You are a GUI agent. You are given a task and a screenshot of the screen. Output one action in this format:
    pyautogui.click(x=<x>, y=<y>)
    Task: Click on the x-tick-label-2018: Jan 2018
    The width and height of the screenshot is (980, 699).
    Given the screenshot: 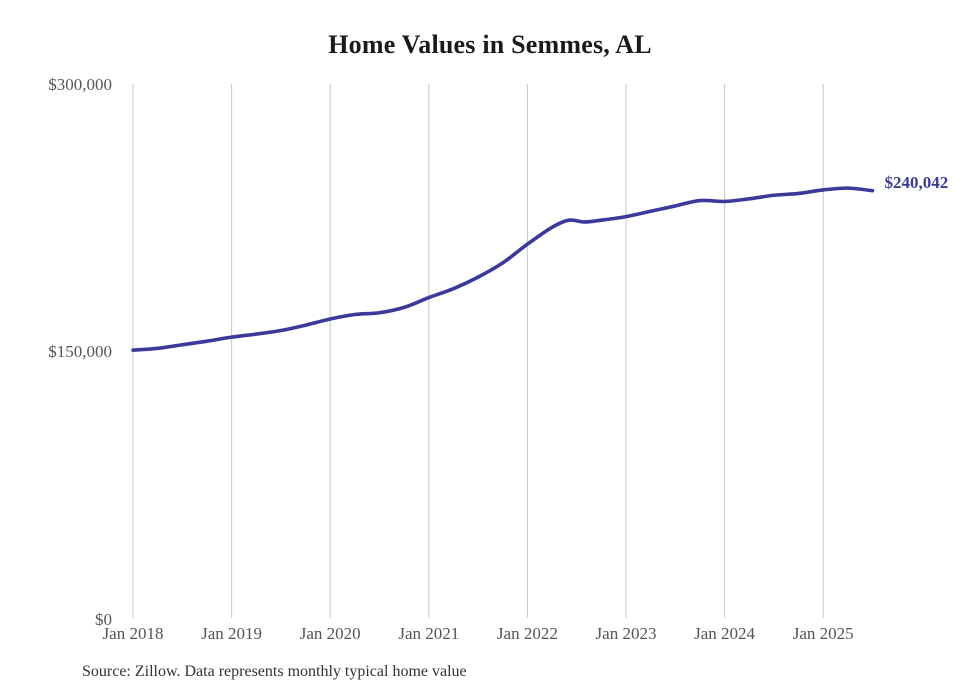 What is the action you would take?
    pyautogui.click(x=133, y=633)
    